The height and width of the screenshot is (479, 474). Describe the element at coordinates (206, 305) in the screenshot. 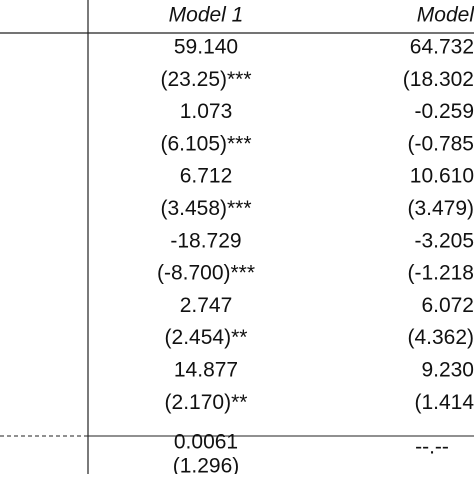

I see `cell: 2.747` at that location.